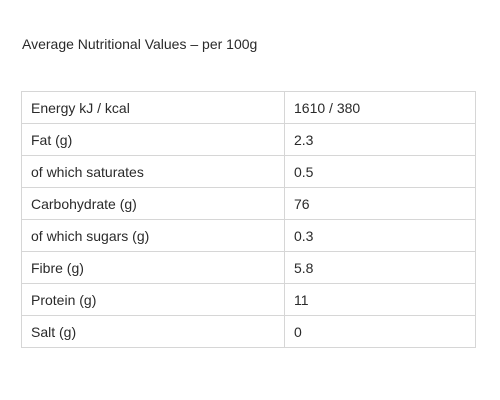 This screenshot has height=400, width=500. I want to click on nutrition-heading: Average Nutritional Values – per 100g, so click(140, 44).